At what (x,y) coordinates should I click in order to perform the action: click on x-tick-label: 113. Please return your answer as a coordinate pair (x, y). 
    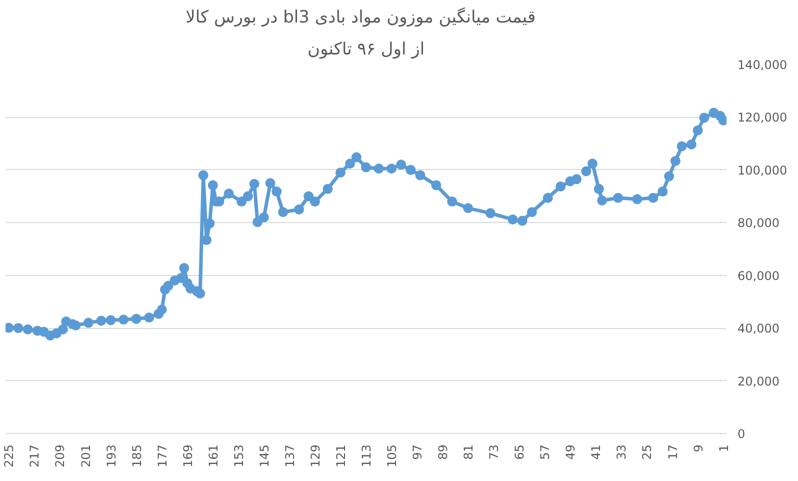
    Looking at the image, I should click on (367, 456).